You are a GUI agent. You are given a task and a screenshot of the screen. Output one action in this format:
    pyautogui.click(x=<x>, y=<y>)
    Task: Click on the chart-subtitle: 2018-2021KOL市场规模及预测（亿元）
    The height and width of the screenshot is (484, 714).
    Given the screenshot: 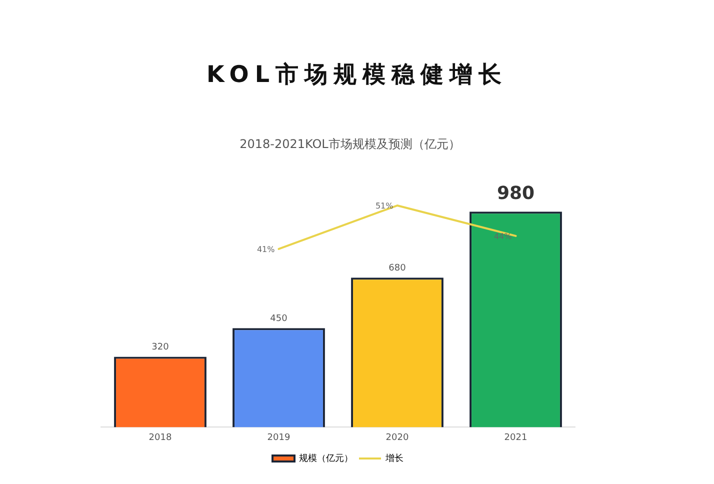 What is the action you would take?
    pyautogui.click(x=350, y=144)
    